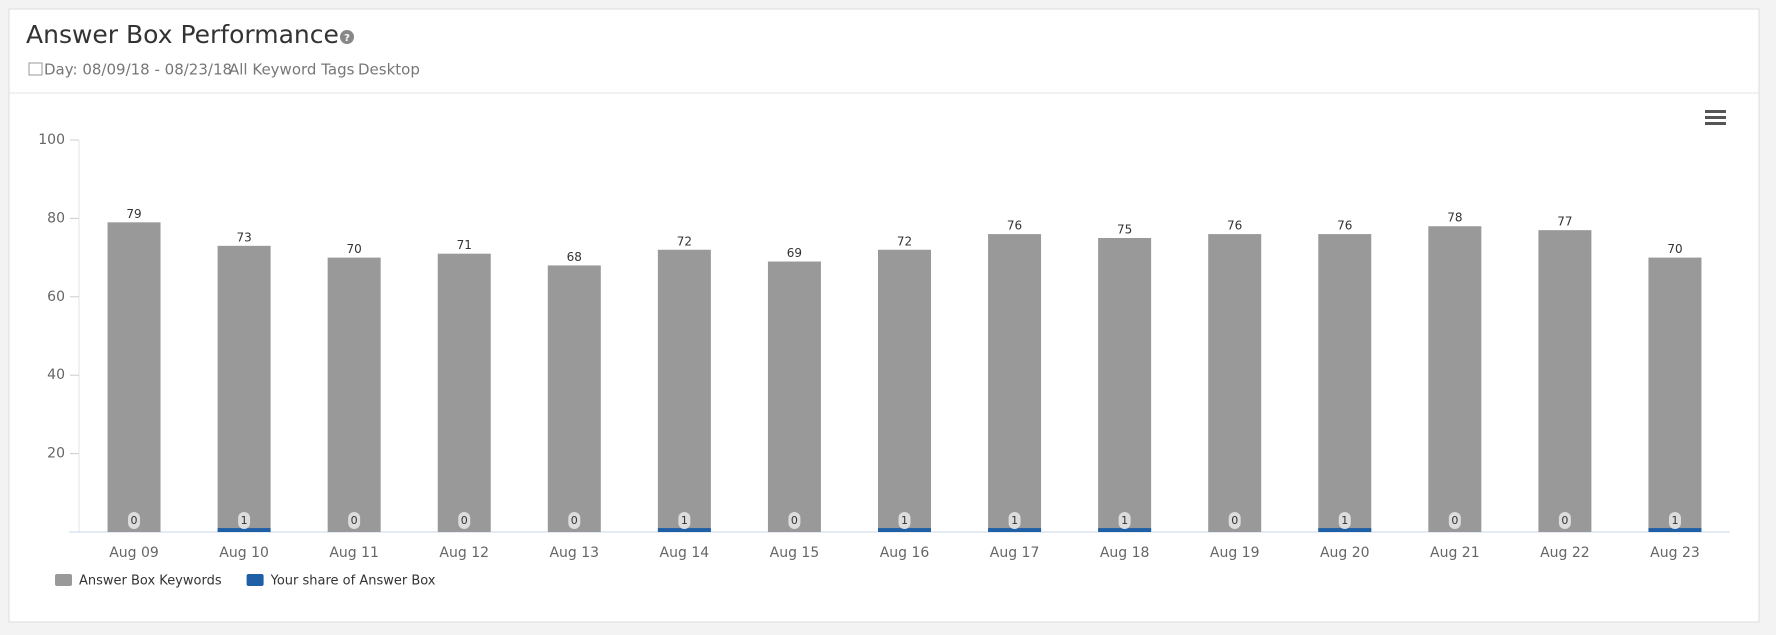  I want to click on calendar-icon, so click(35, 69).